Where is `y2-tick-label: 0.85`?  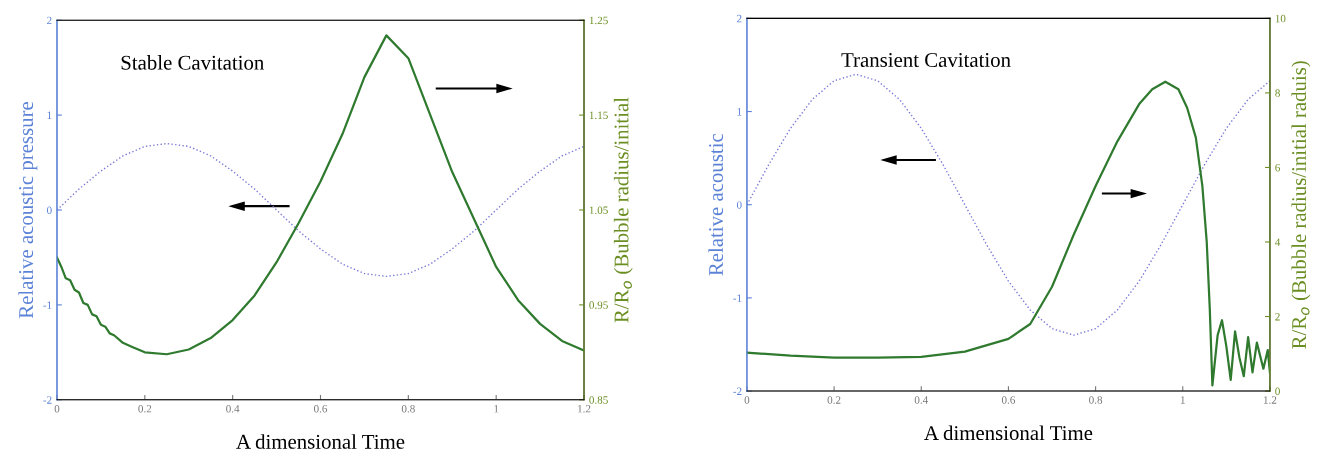 y2-tick-label: 0.85 is located at coordinates (598, 400).